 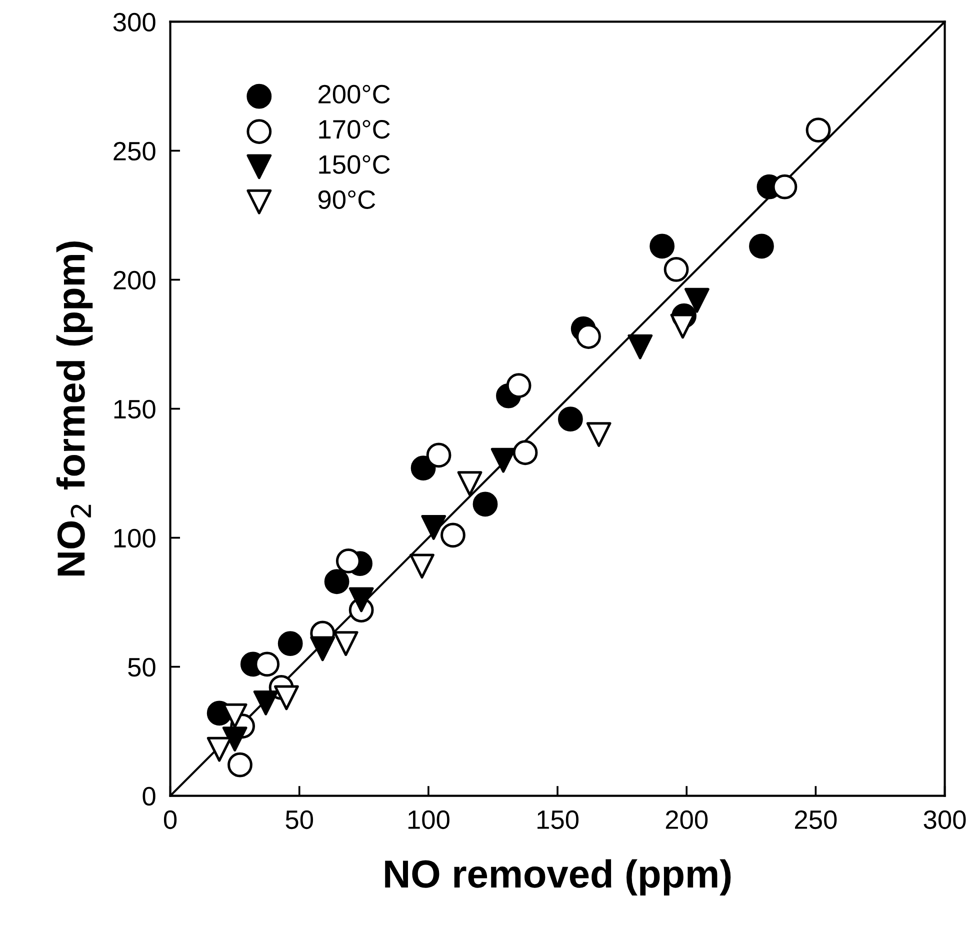 What do you see at coordinates (354, 129) in the screenshot?
I see `legend-label: 170°C` at bounding box center [354, 129].